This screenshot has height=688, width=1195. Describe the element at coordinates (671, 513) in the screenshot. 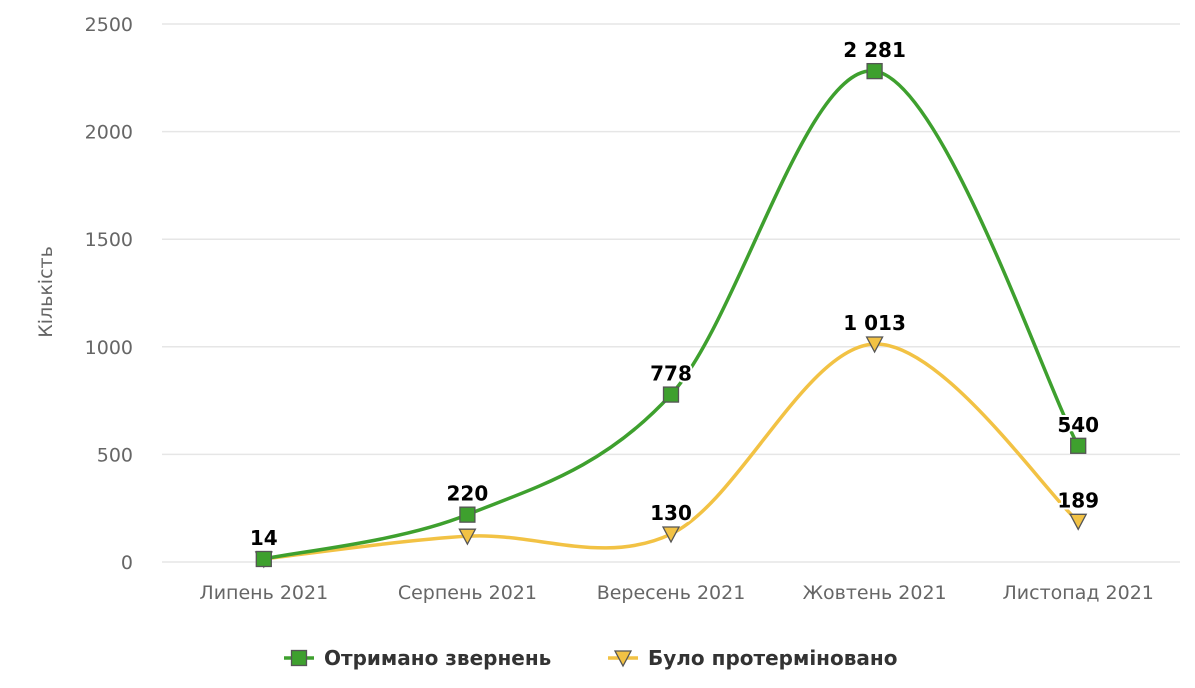

I see `data-label: 130` at that location.